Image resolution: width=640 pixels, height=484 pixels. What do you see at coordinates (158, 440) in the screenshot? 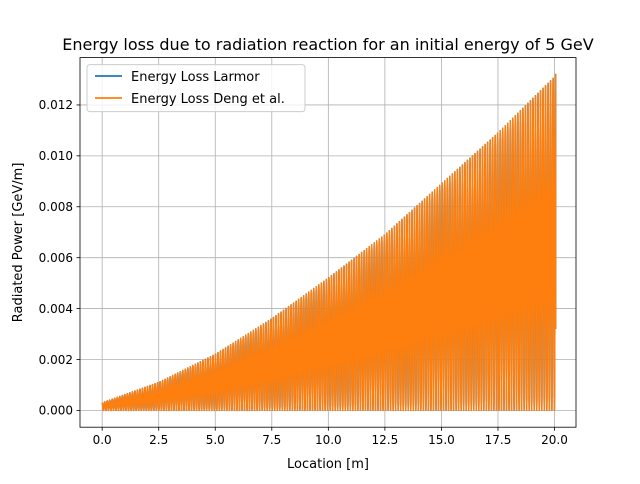
I see `x-tick-label: 2.5` at bounding box center [158, 440].